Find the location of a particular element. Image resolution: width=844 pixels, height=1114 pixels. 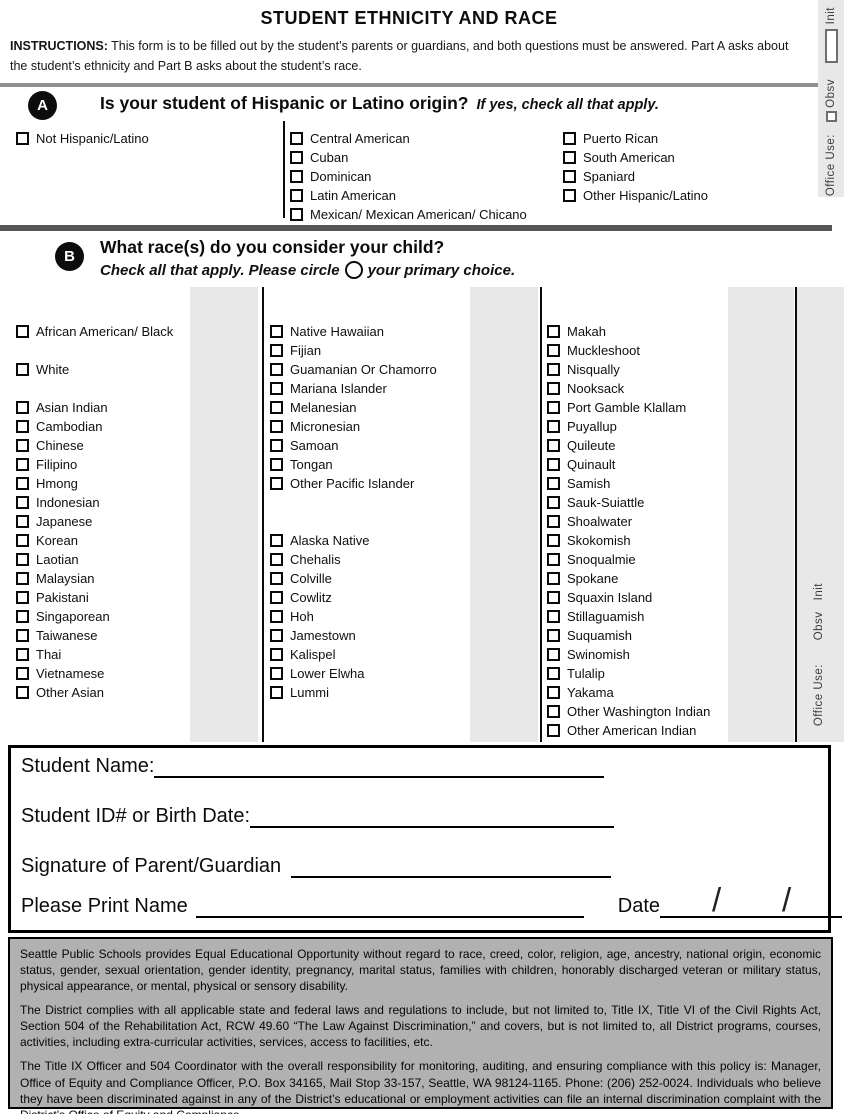

checkbox-label: Muckleshoot is located at coordinates (603, 350).